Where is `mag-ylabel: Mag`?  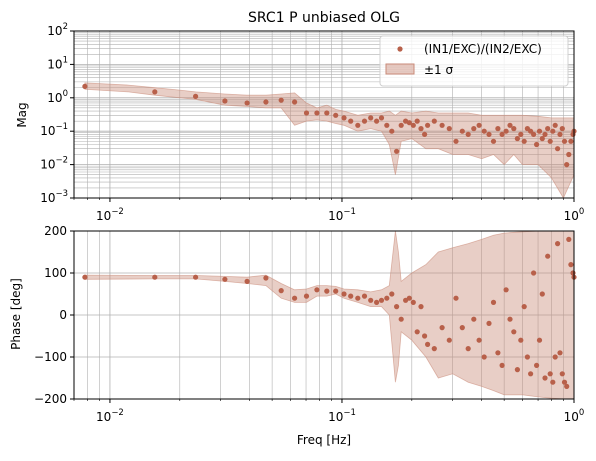
mag-ylabel: Mag is located at coordinates (22, 114).